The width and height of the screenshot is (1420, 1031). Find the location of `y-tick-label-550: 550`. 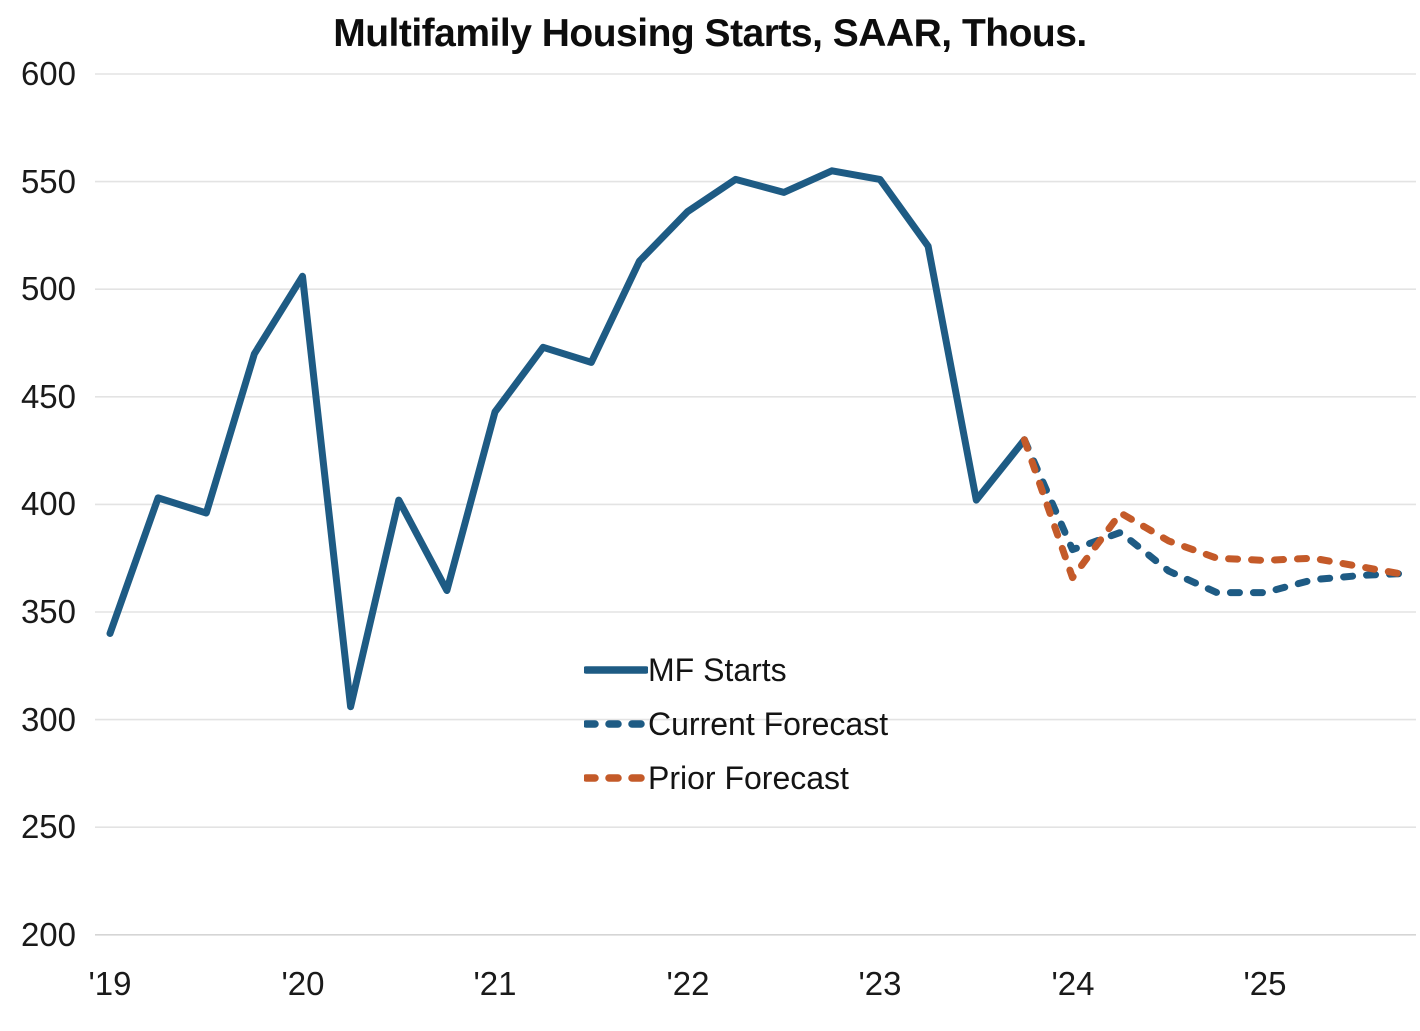

y-tick-label-550: 550 is located at coordinates (48, 181).